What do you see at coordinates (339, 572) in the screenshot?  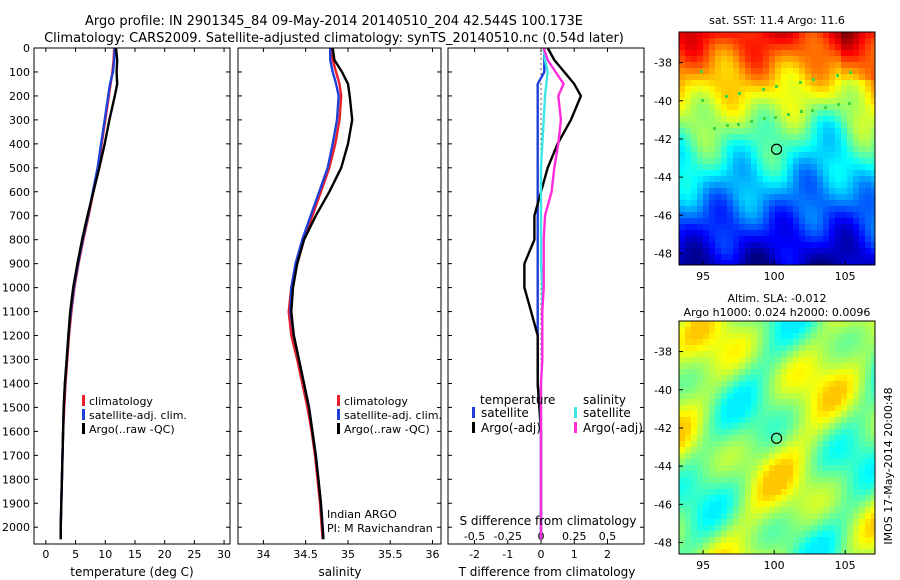 I see `salinity-x-label: salinity` at bounding box center [339, 572].